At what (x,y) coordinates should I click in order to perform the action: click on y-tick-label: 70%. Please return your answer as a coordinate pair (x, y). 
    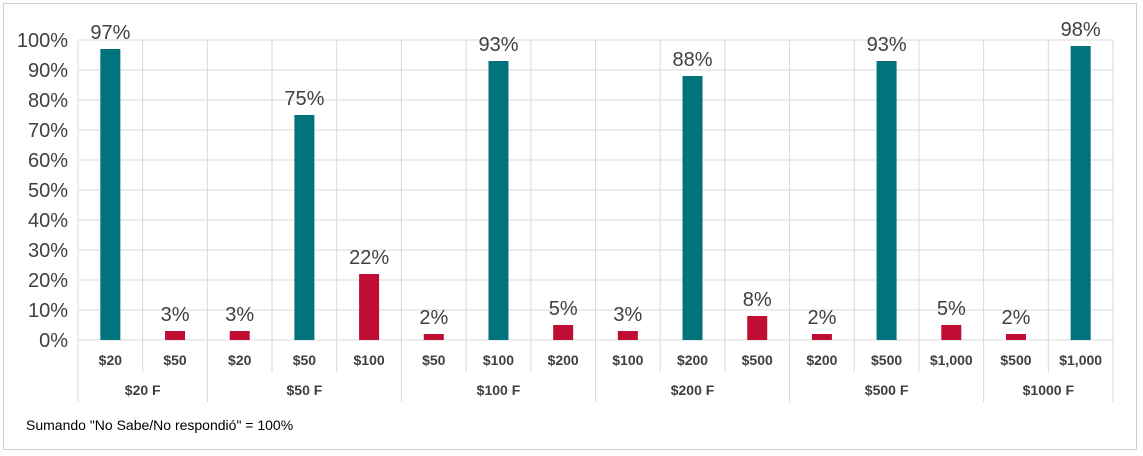
    Looking at the image, I should click on (48, 131).